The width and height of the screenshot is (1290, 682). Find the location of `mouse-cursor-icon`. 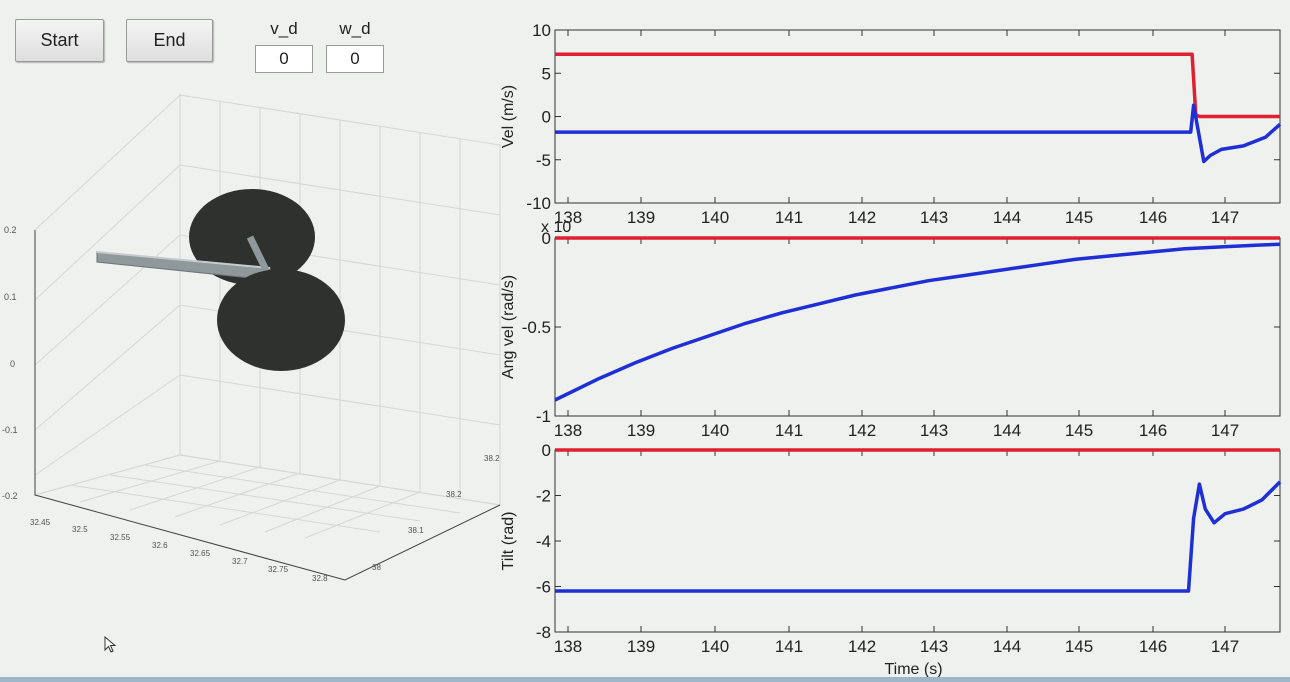

mouse-cursor-icon is located at coordinates (110, 644).